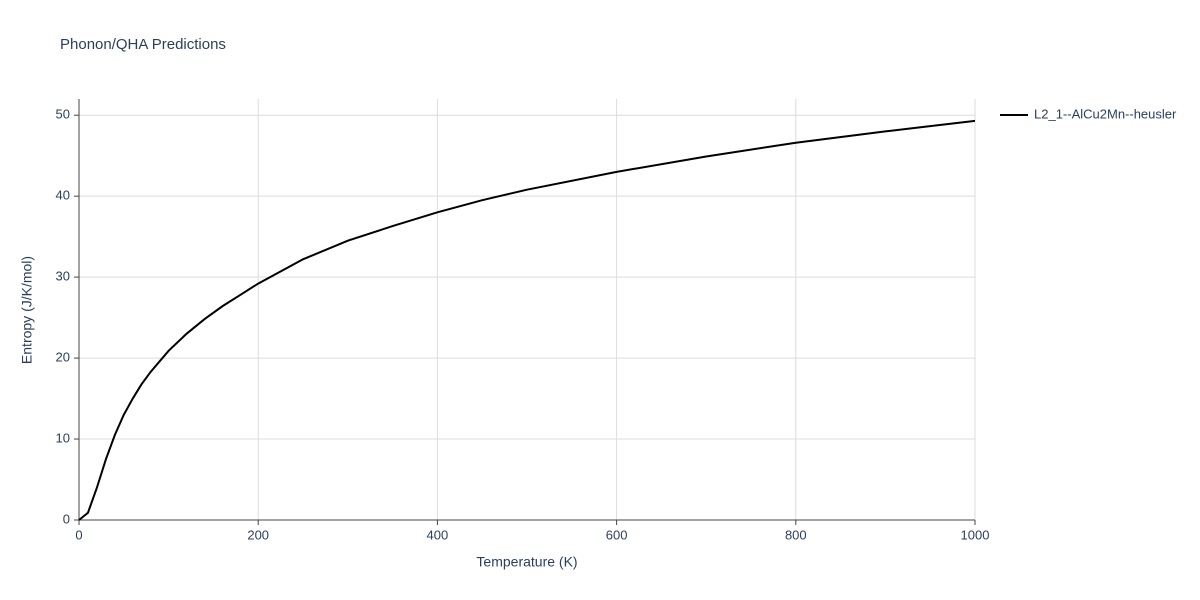 This screenshot has width=1200, height=600. I want to click on y-tick-label: 20, so click(63, 357).